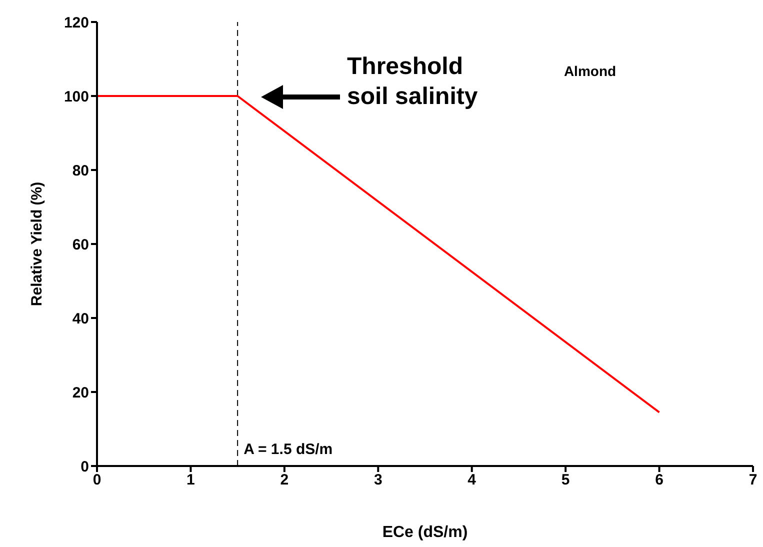  I want to click on x-tick-label: 6, so click(659, 480).